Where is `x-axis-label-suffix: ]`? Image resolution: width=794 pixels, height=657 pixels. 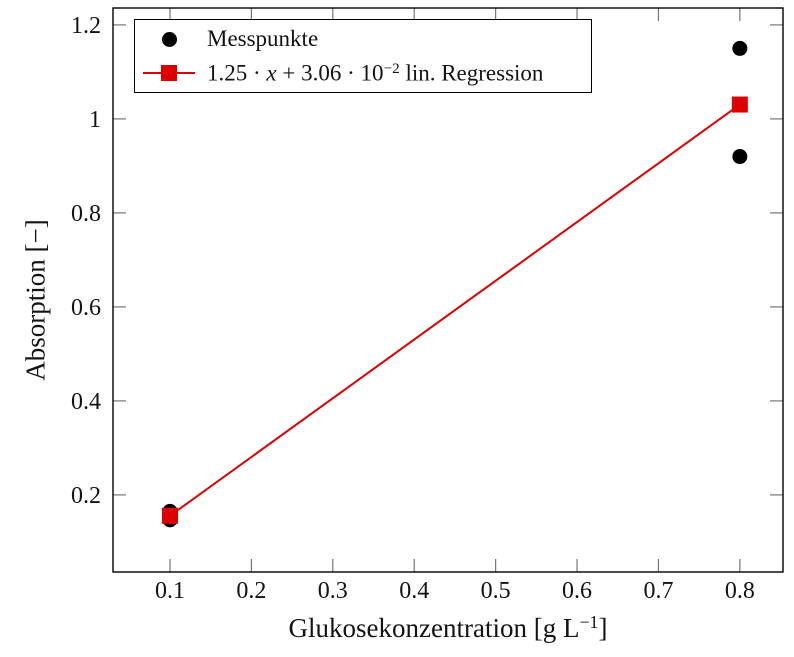
x-axis-label-suffix: ] is located at coordinates (603, 627).